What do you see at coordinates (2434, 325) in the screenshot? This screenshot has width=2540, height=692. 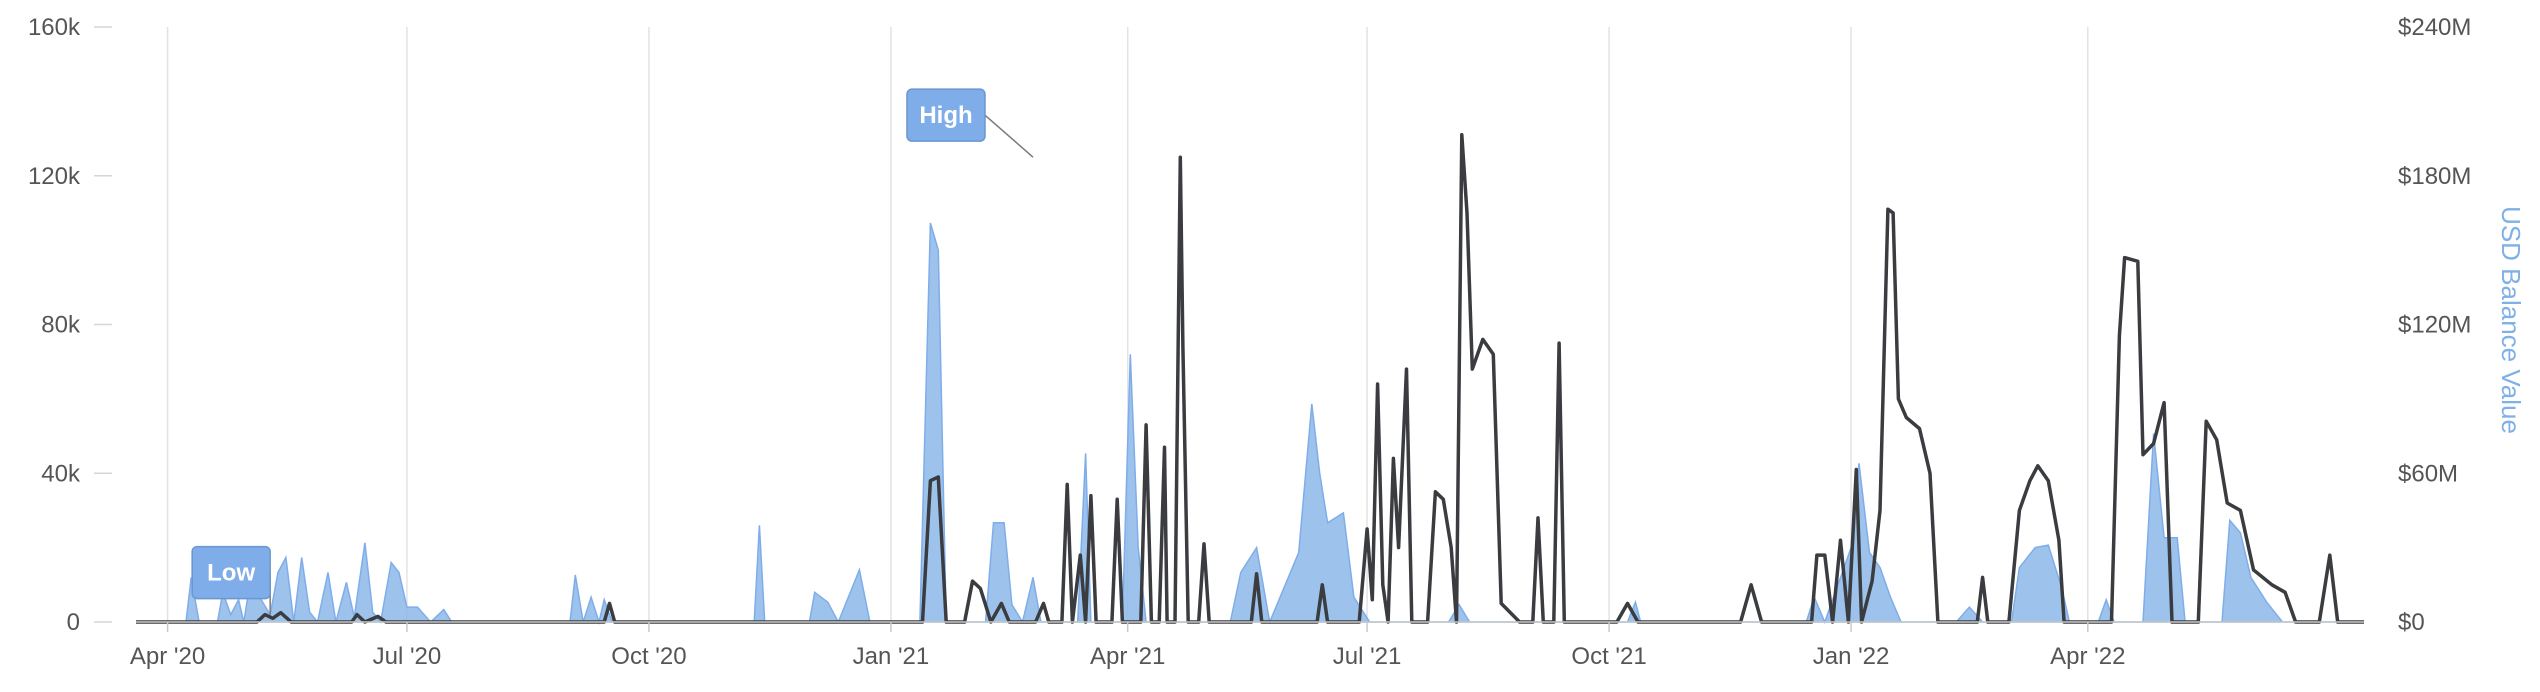 I see `y-right-tick-label-2: $120M` at bounding box center [2434, 325].